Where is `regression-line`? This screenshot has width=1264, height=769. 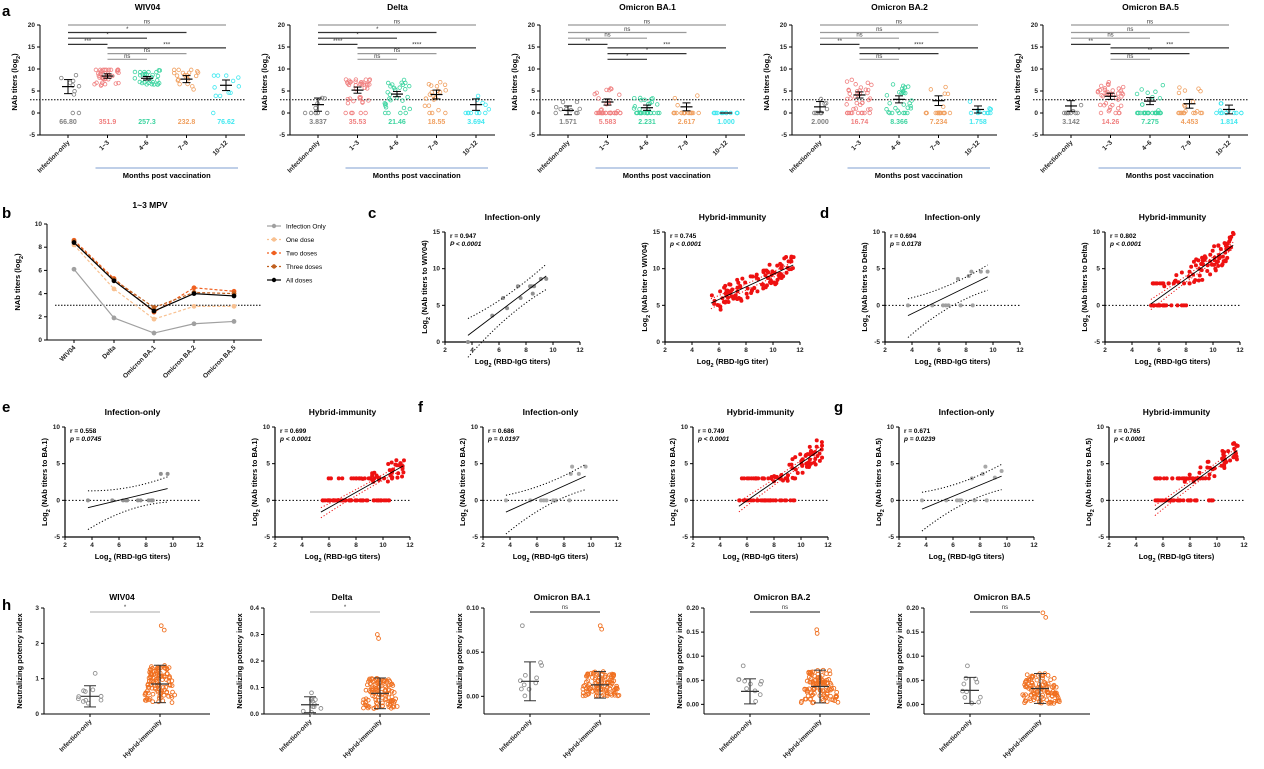
regression-line is located at coordinates (780, 477).